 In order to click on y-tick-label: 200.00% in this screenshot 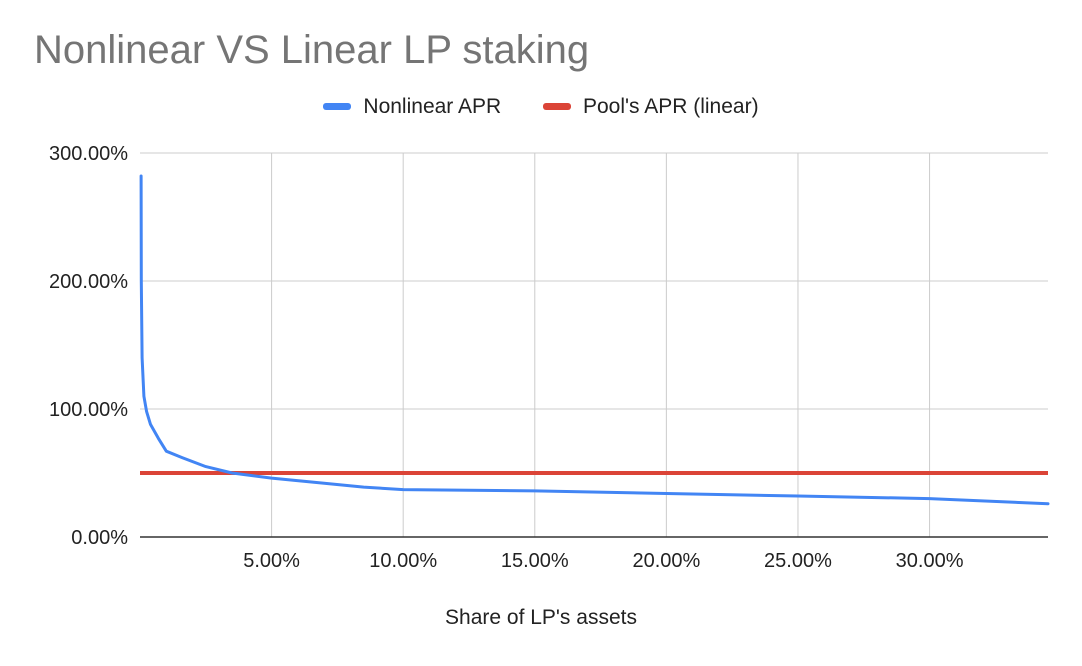, I will do `click(88, 282)`.